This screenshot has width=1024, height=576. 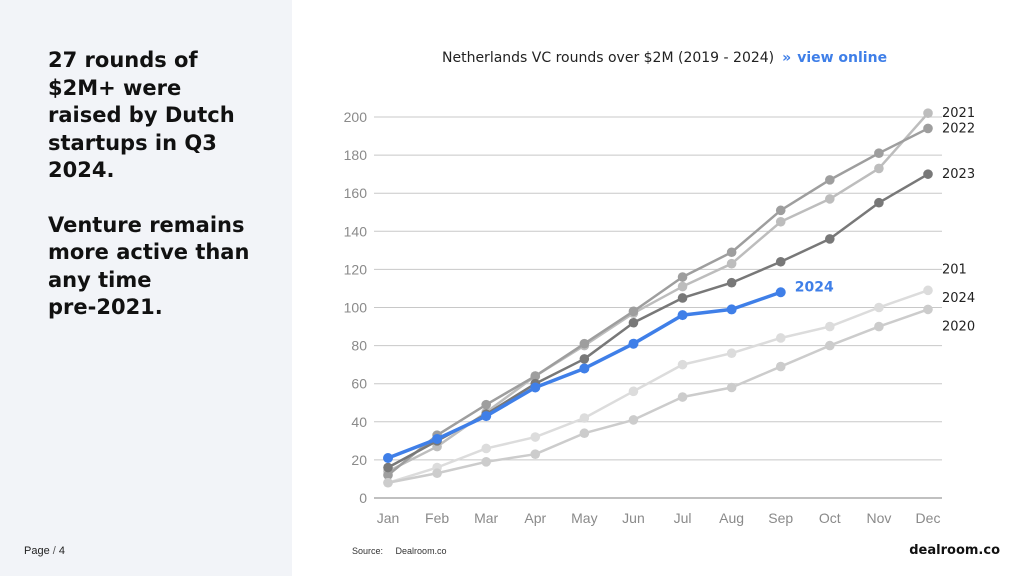 What do you see at coordinates (437, 518) in the screenshot?
I see `x-tick-label: Feb` at bounding box center [437, 518].